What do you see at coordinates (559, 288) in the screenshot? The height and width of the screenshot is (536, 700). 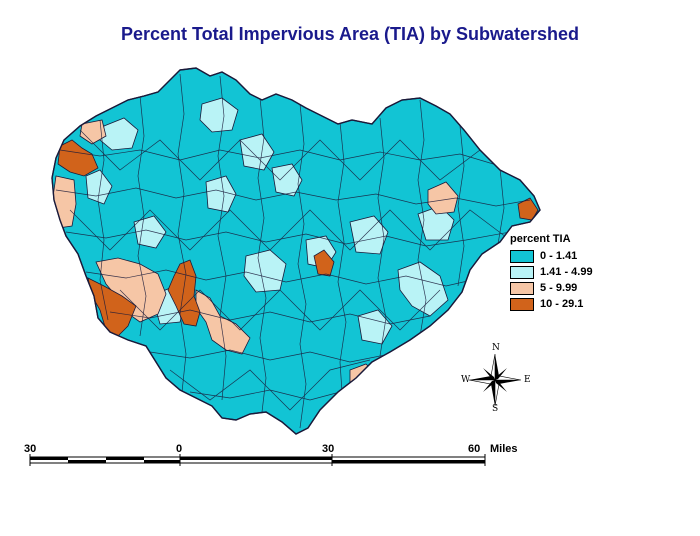 I see `legend-label: 5 - 9.99` at bounding box center [559, 288].